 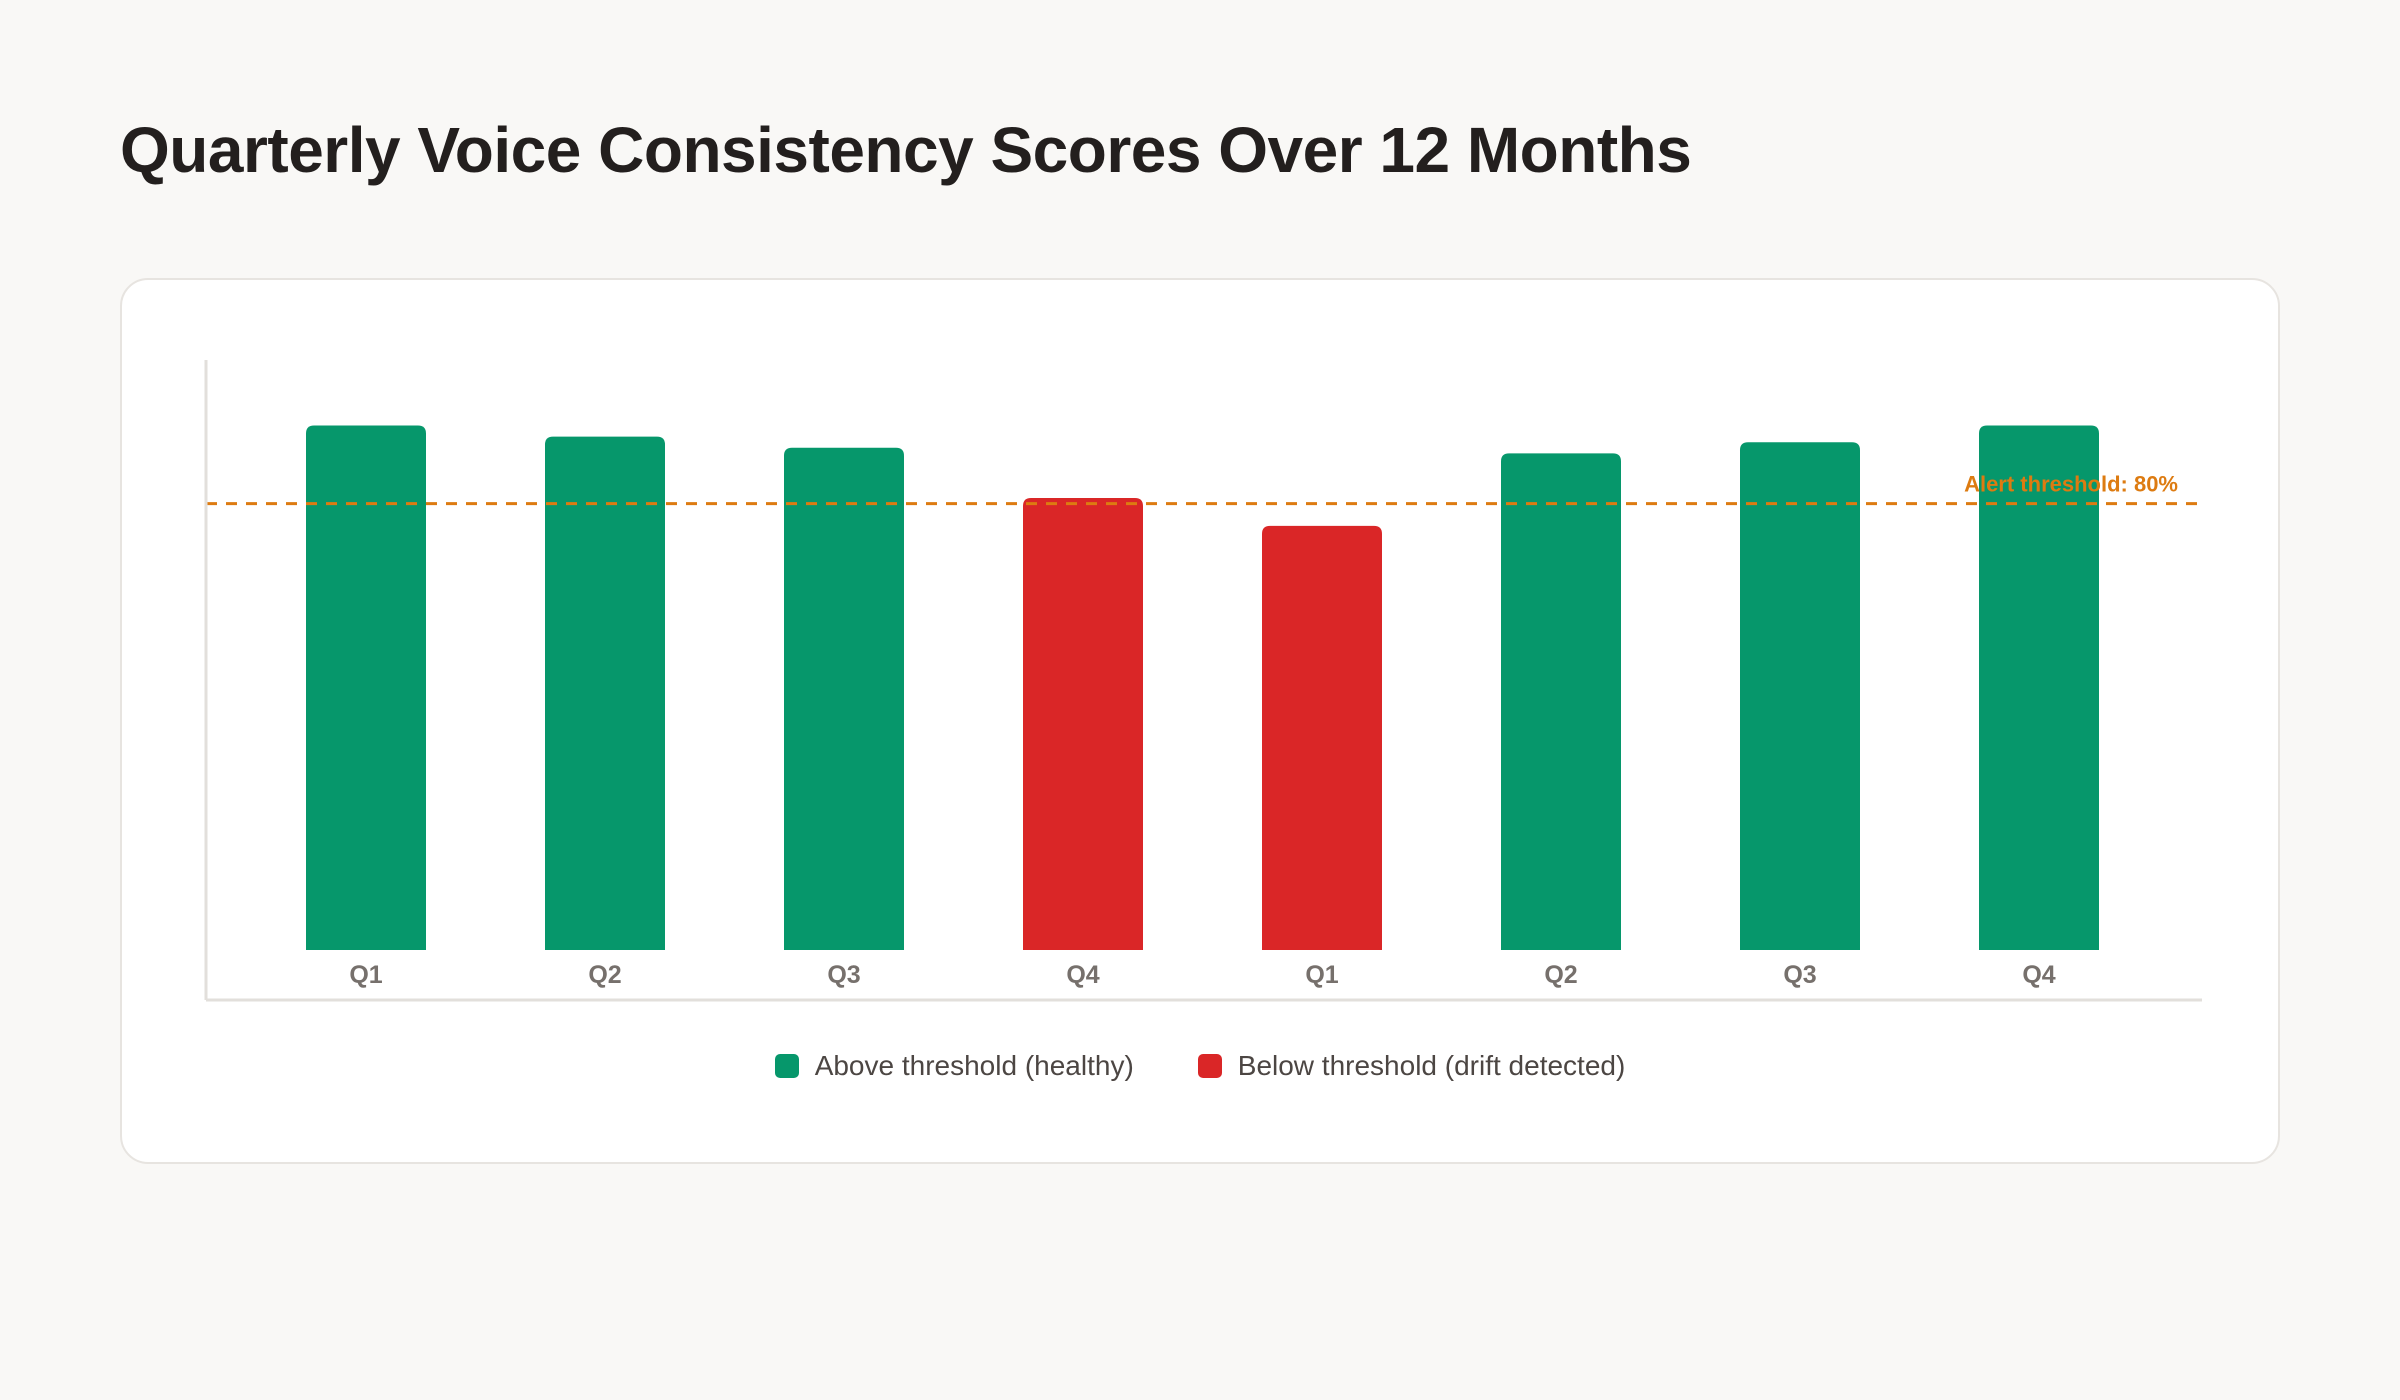 What do you see at coordinates (2071, 484) in the screenshot?
I see `threshold-label: Alert threshold: 80%` at bounding box center [2071, 484].